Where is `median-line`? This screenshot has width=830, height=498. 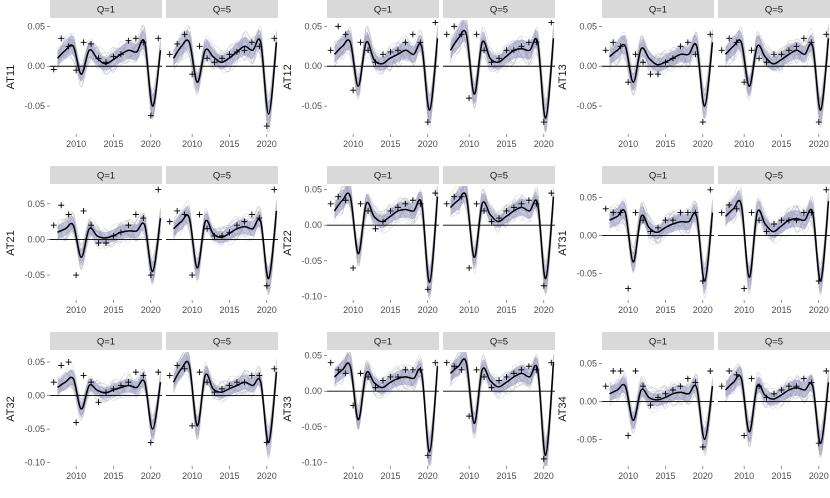
median-line is located at coordinates (386, 237).